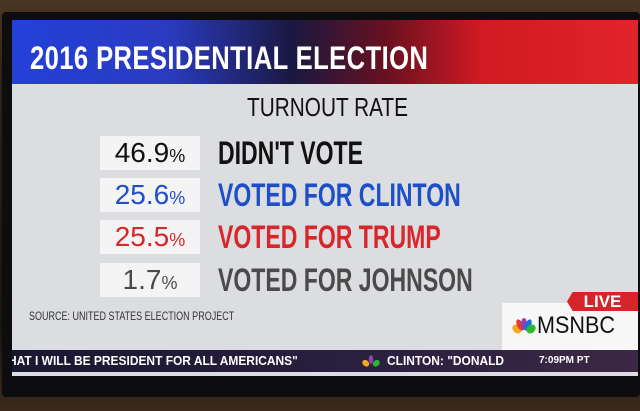  What do you see at coordinates (602, 301) in the screenshot?
I see `live-badge: LIVE` at bounding box center [602, 301].